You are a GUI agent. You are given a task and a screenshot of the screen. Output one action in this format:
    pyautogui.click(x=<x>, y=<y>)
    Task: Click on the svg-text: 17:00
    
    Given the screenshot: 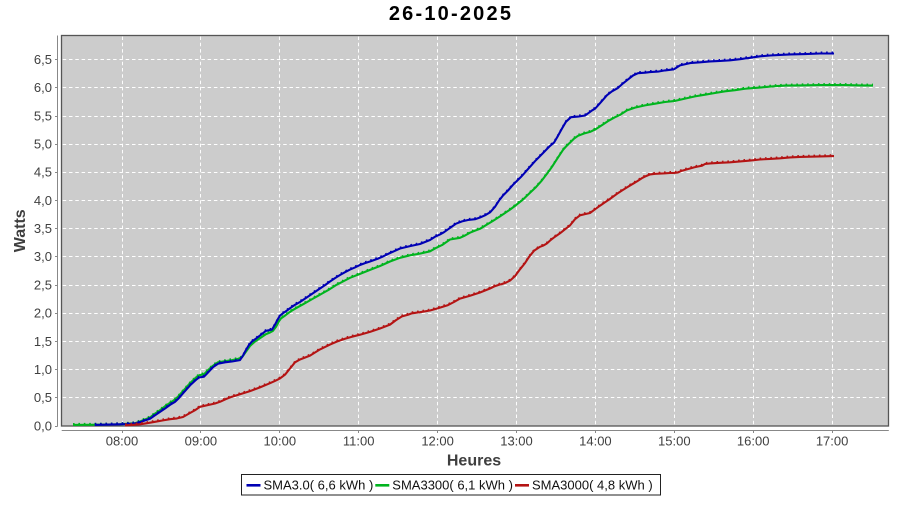 What is the action you would take?
    pyautogui.click(x=832, y=440)
    